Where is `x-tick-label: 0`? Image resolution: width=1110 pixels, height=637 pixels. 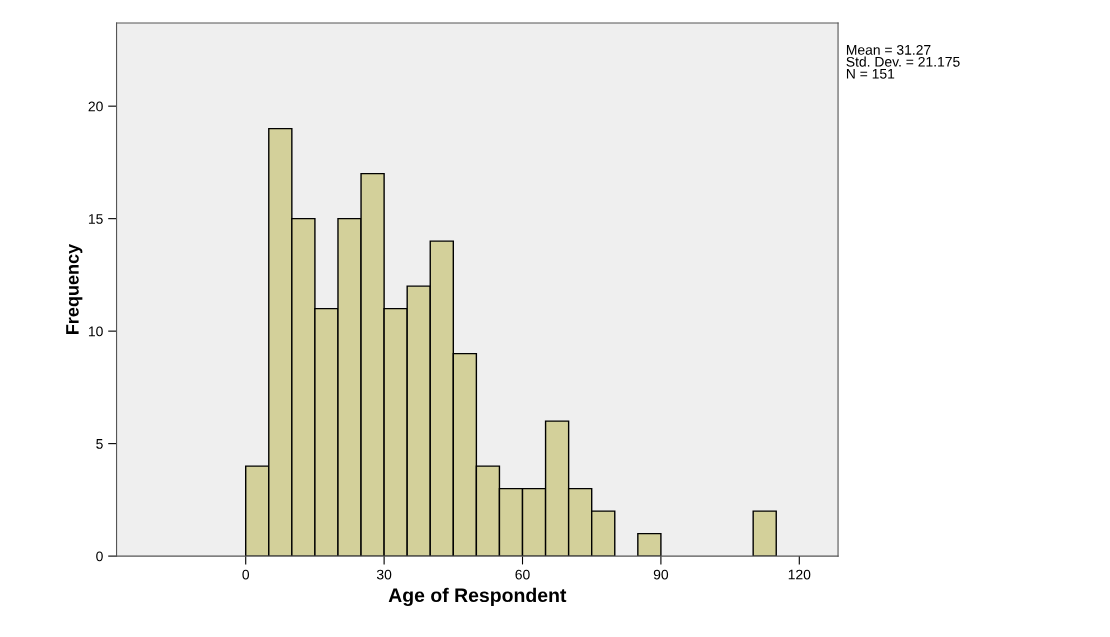 x-tick-label: 0 is located at coordinates (246, 574).